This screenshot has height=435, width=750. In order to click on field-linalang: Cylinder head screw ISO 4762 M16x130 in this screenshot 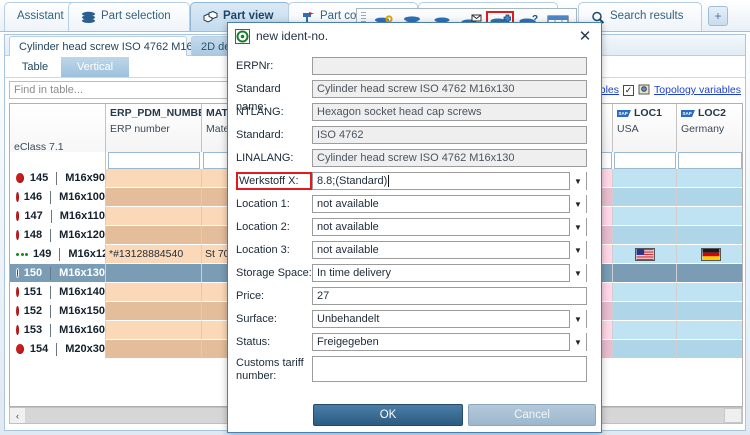, I will do `click(449, 158)`.